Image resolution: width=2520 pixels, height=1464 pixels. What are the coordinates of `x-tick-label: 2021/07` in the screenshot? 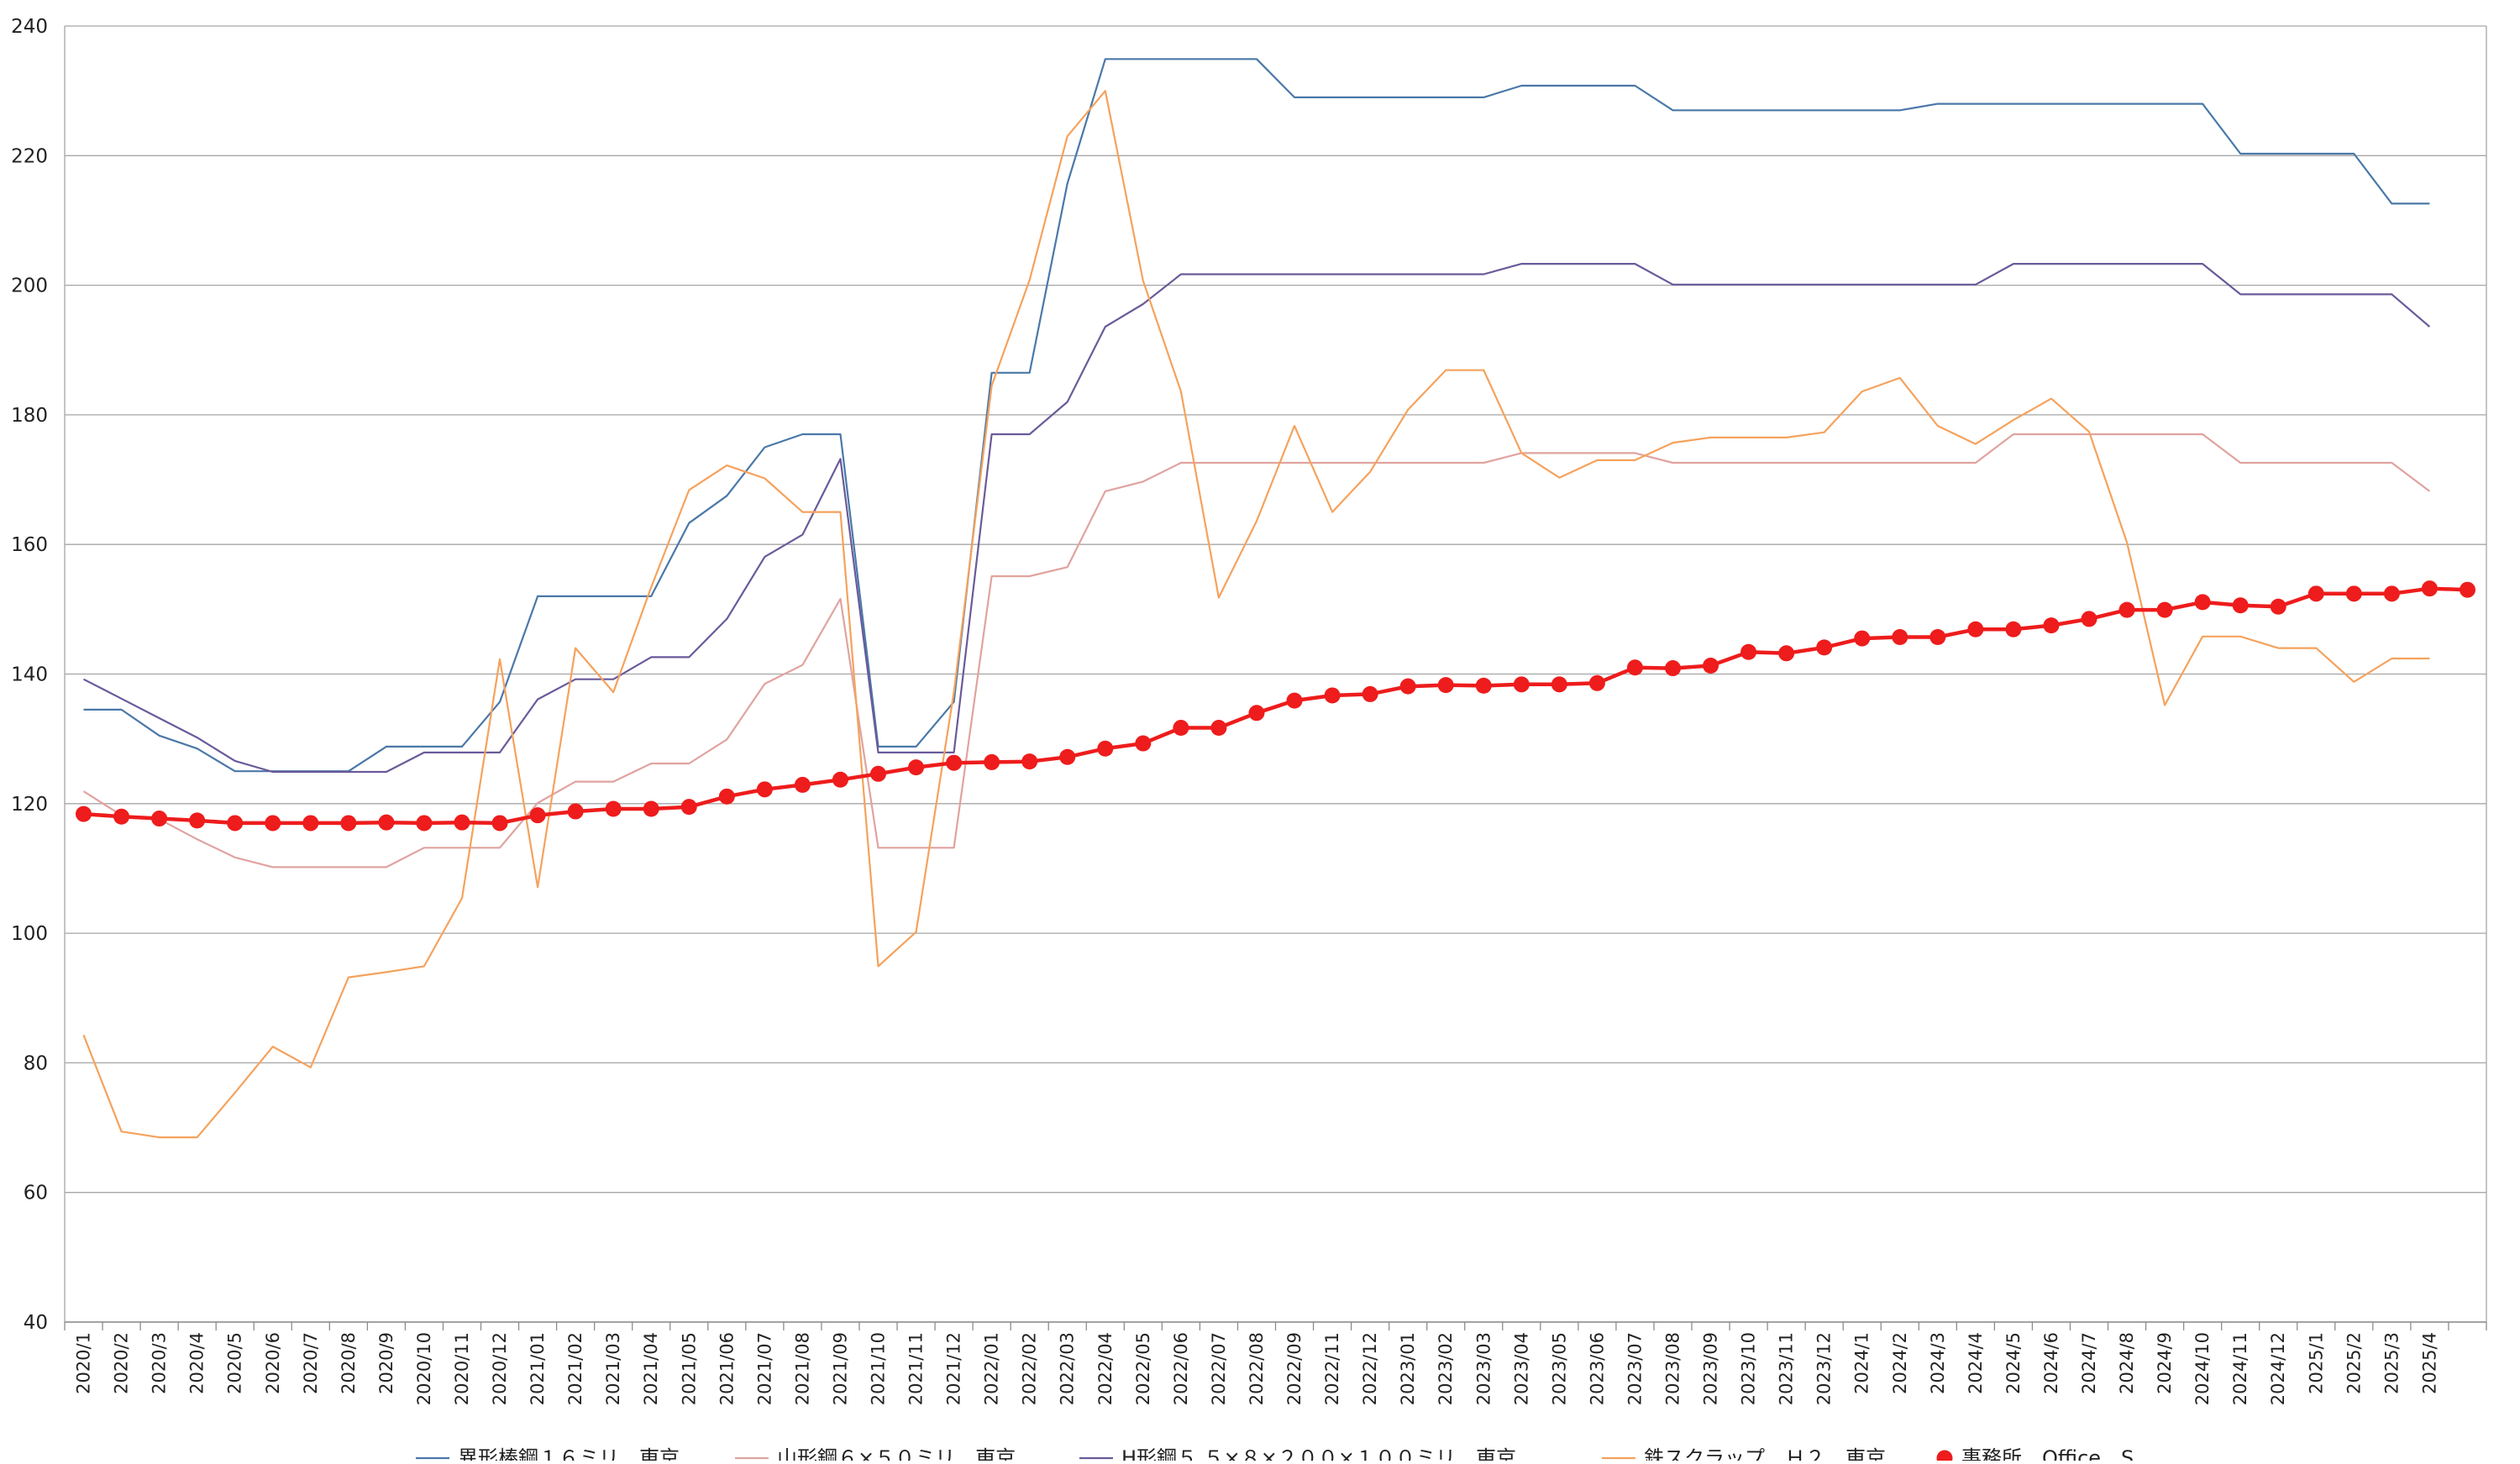 It's located at (764, 1368).